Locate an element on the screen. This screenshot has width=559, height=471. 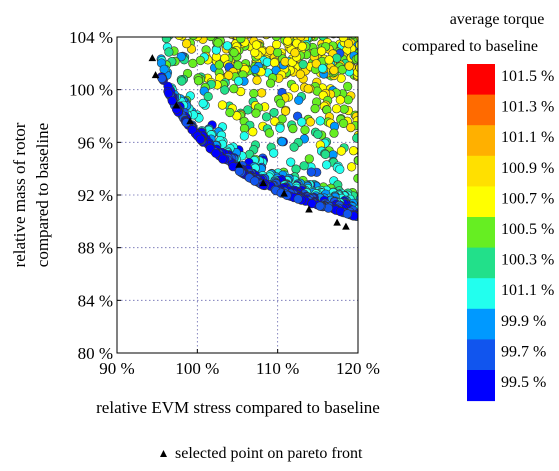
scatter-points is located at coordinates (257, 123).